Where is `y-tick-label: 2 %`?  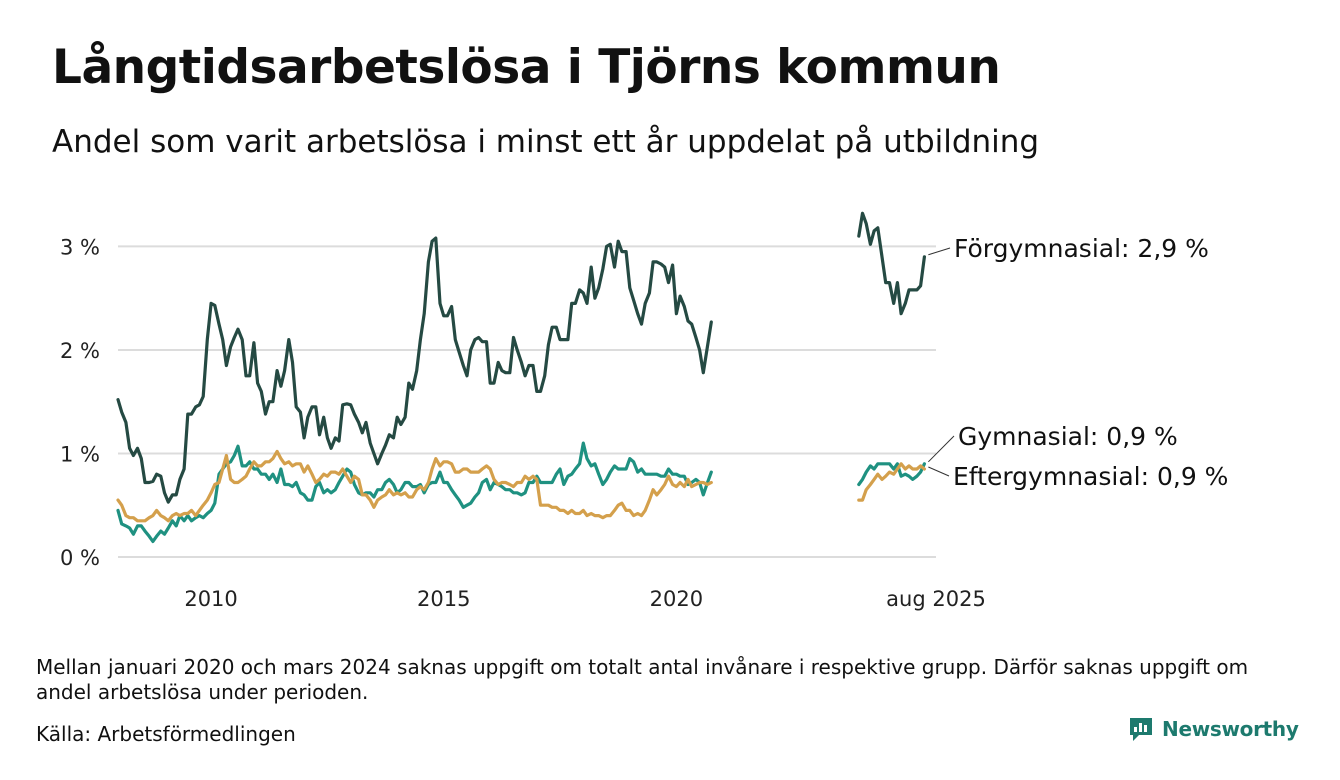
y-tick-label: 2 % is located at coordinates (80, 351).